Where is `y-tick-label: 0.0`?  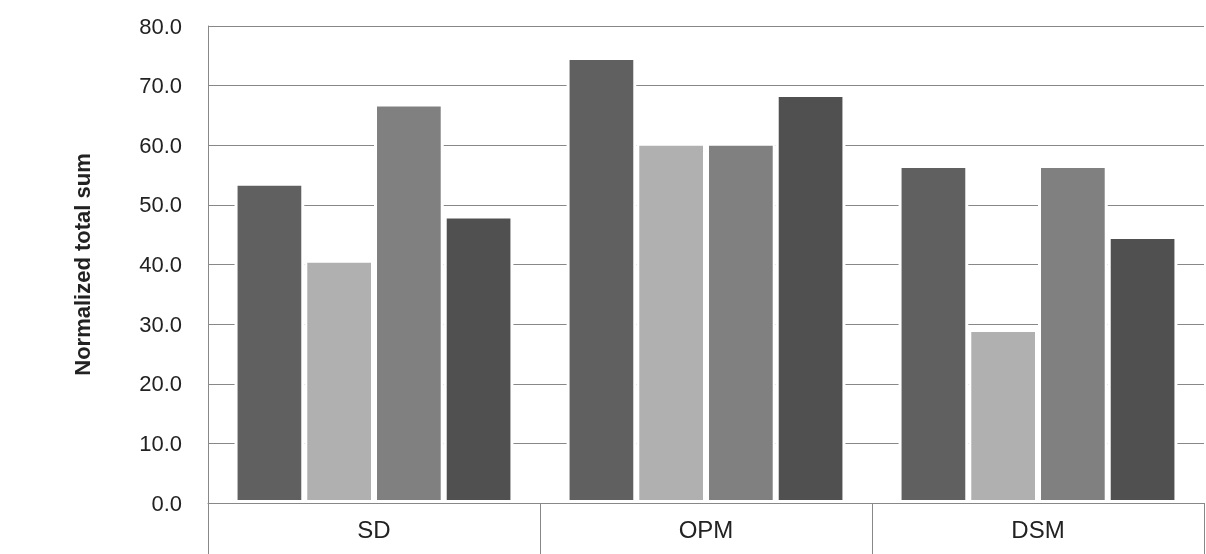
y-tick-label: 0.0 is located at coordinates (166, 503).